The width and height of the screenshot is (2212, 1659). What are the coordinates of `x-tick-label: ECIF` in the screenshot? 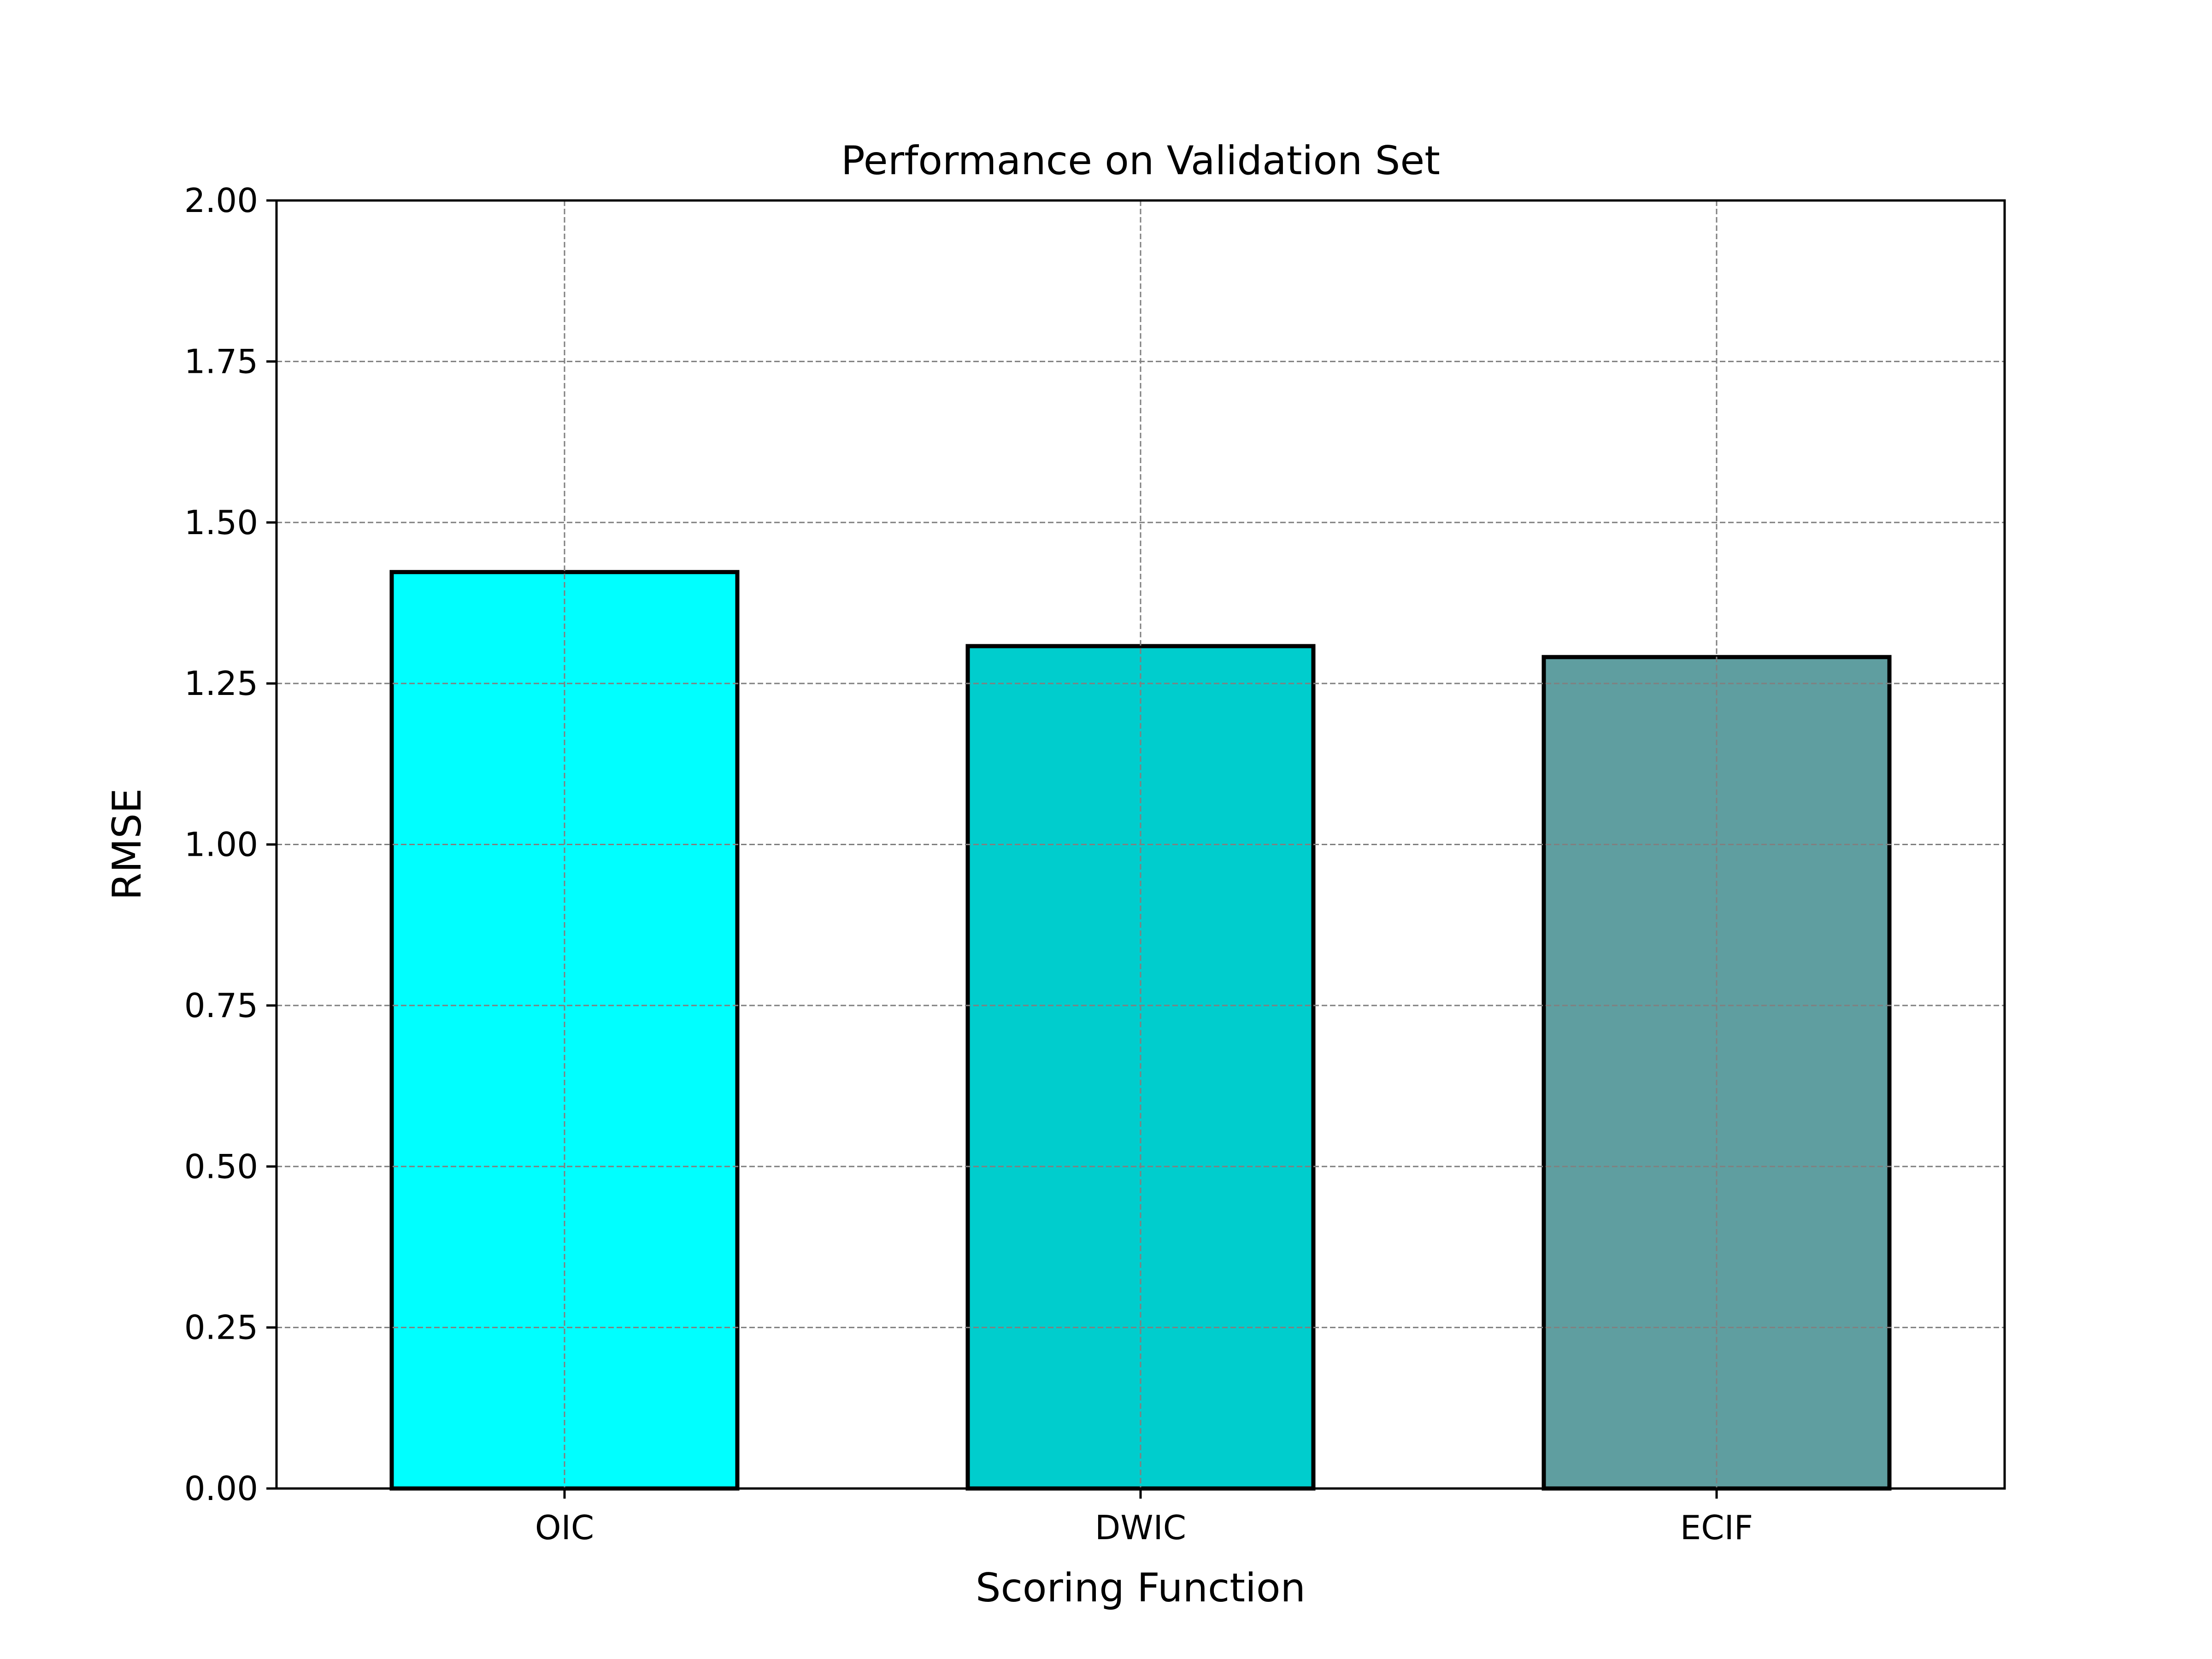 It's located at (1716, 1527).